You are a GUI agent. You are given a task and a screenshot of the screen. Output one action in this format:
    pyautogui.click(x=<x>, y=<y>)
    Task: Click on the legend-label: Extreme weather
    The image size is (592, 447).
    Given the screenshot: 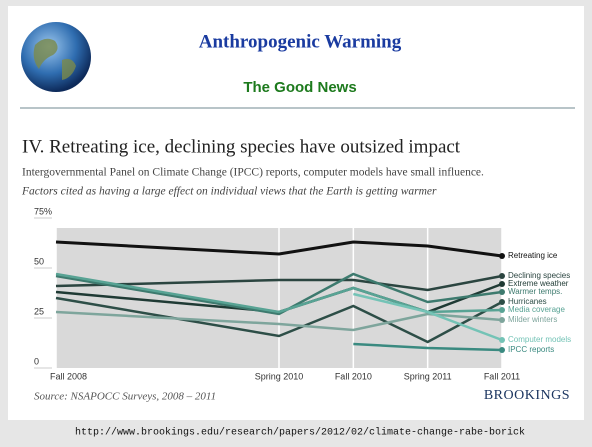 What is the action you would take?
    pyautogui.click(x=538, y=283)
    